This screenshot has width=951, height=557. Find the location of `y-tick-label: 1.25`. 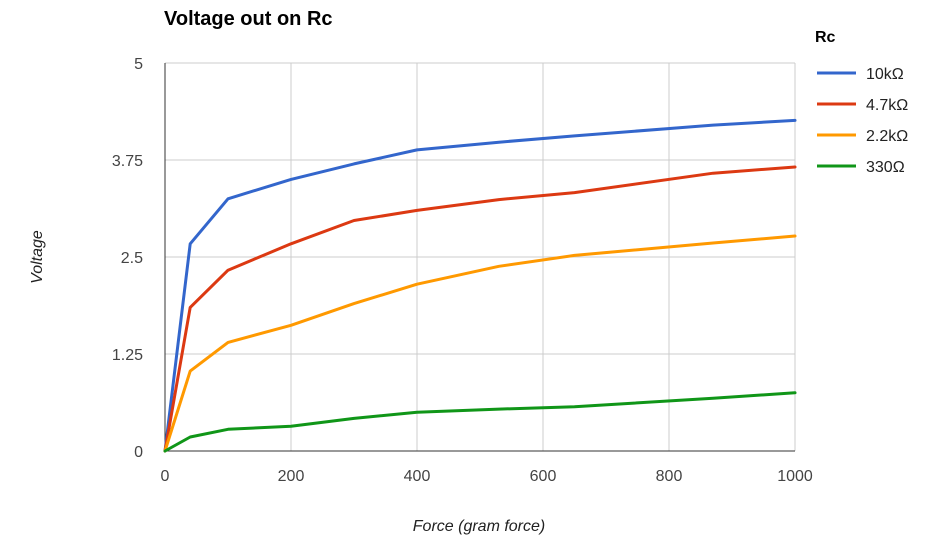

y-tick-label: 1.25 is located at coordinates (127, 355).